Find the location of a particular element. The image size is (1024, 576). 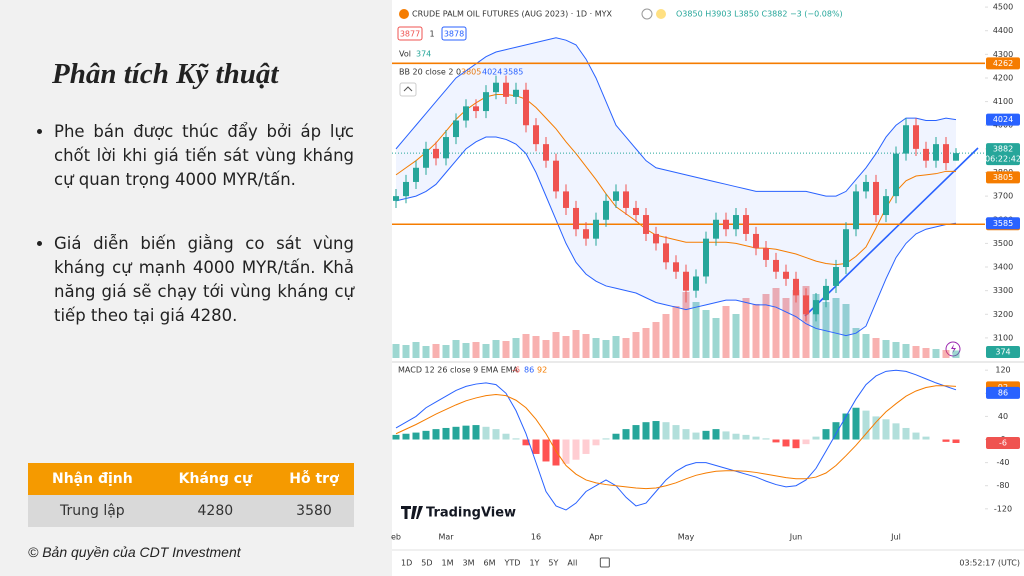

bolt is located at coordinates (953, 349).